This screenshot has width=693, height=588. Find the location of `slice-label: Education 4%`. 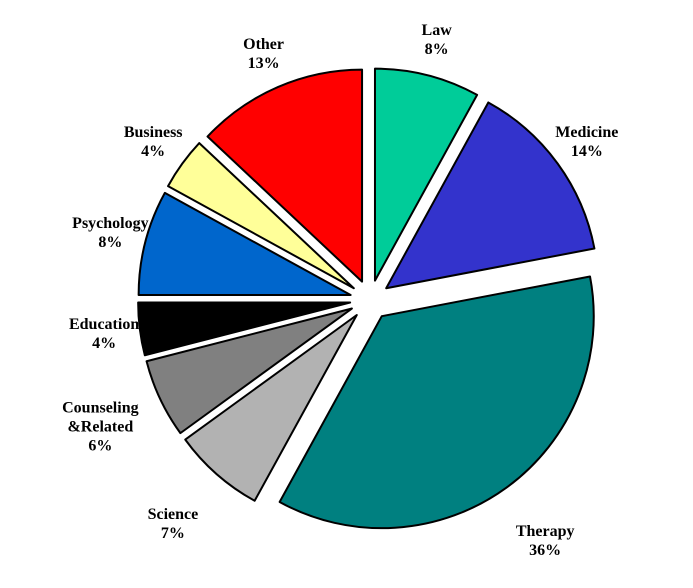

slice-label: Education 4% is located at coordinates (104, 334).